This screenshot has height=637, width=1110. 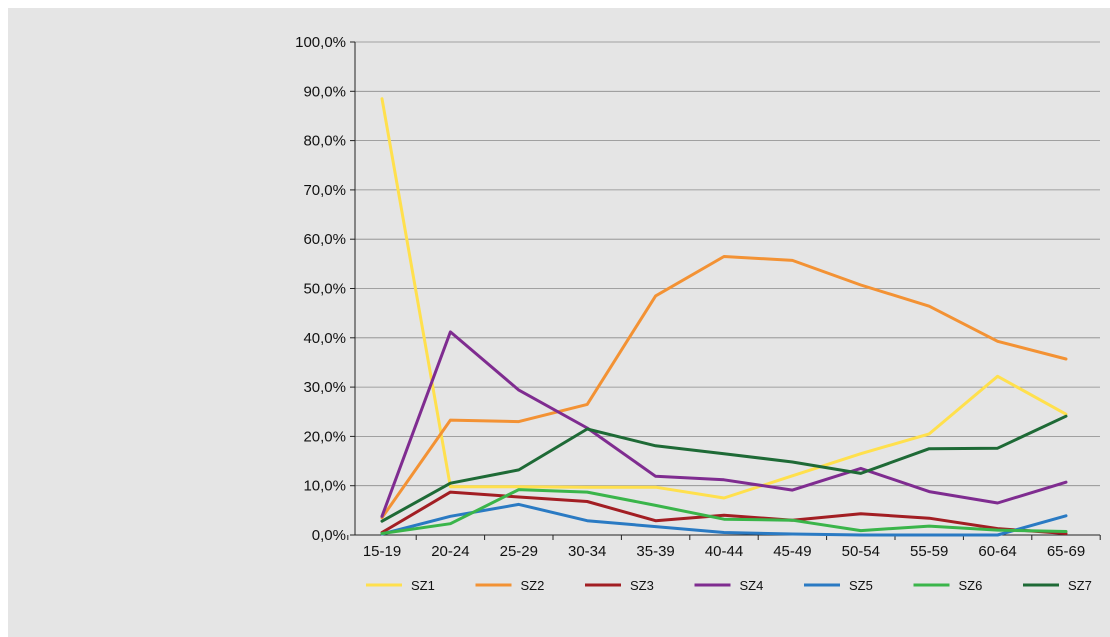 What do you see at coordinates (324, 436) in the screenshot?
I see `y-tick-label: 20,0%` at bounding box center [324, 436].